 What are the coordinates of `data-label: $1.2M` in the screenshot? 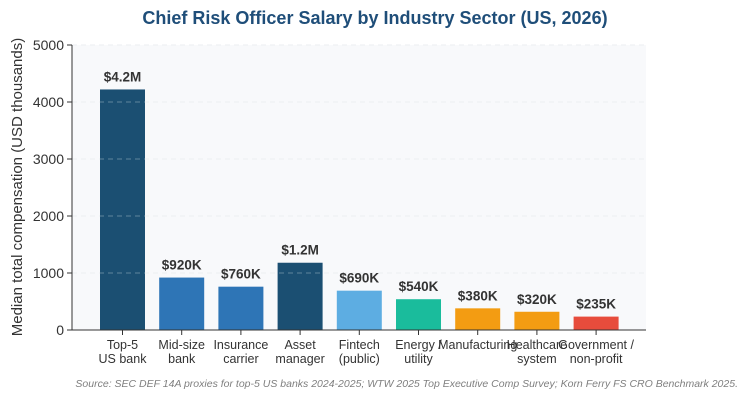 It's located at (300, 250).